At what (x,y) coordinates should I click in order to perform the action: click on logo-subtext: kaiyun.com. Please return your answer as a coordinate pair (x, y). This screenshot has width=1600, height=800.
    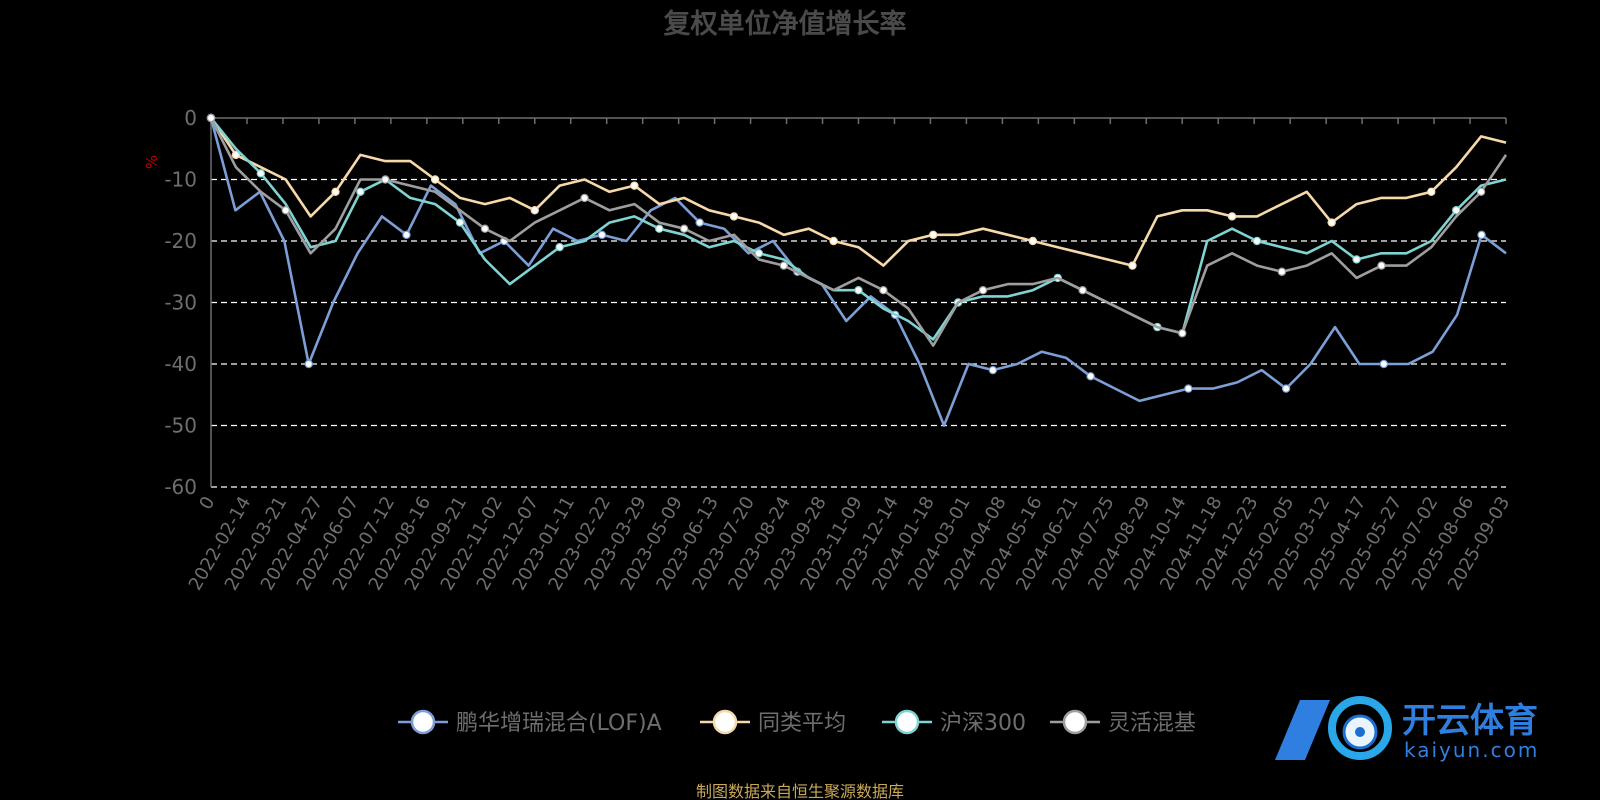
    Looking at the image, I should click on (1471, 750).